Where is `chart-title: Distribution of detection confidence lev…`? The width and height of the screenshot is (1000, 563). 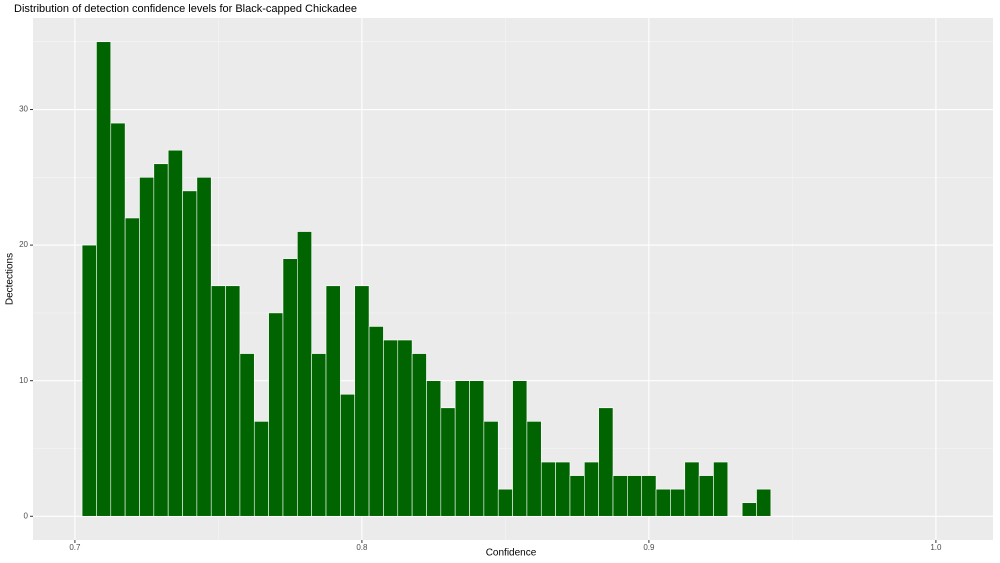
chart-title: Distribution of detection confidence lev… is located at coordinates (185, 9).